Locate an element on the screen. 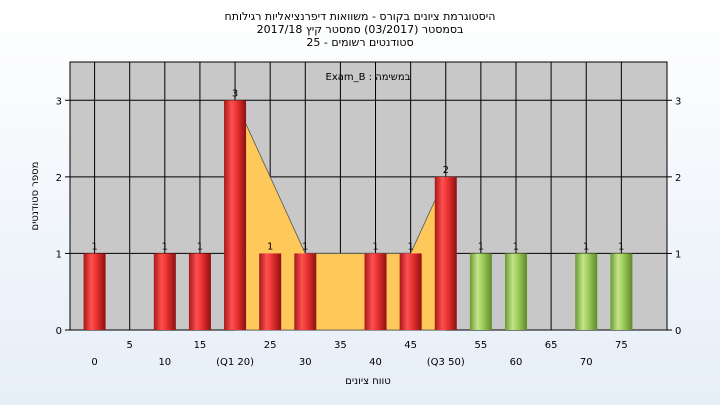 This screenshot has width=720, height=405. bar-label-45: 1 is located at coordinates (410, 246).